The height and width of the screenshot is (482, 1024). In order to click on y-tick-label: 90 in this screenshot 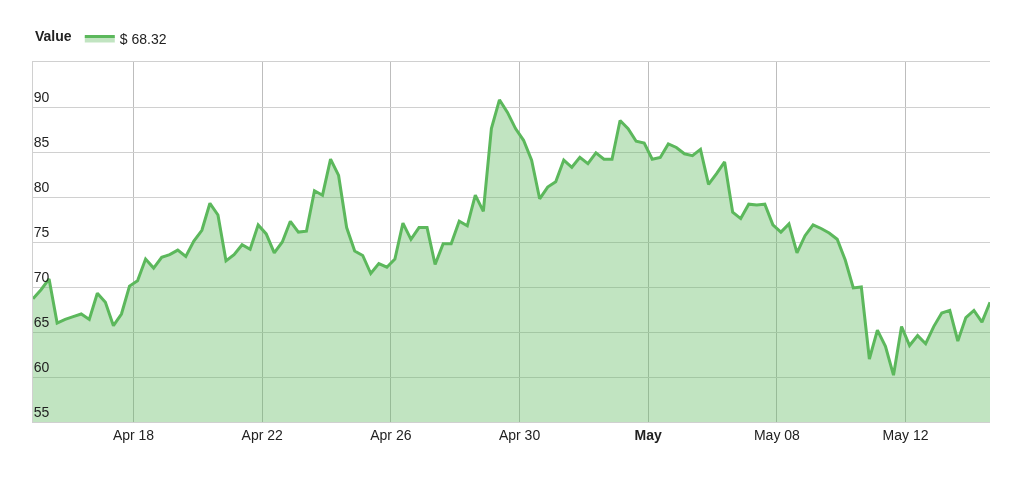, I will do `click(41, 97)`.